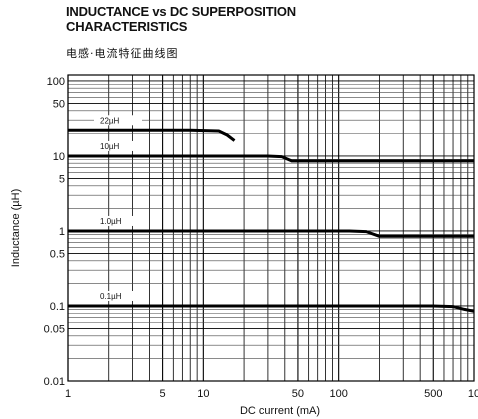  Describe the element at coordinates (127, 26) in the screenshot. I see `chart-title-line2: CHARACTERISTICS` at that location.